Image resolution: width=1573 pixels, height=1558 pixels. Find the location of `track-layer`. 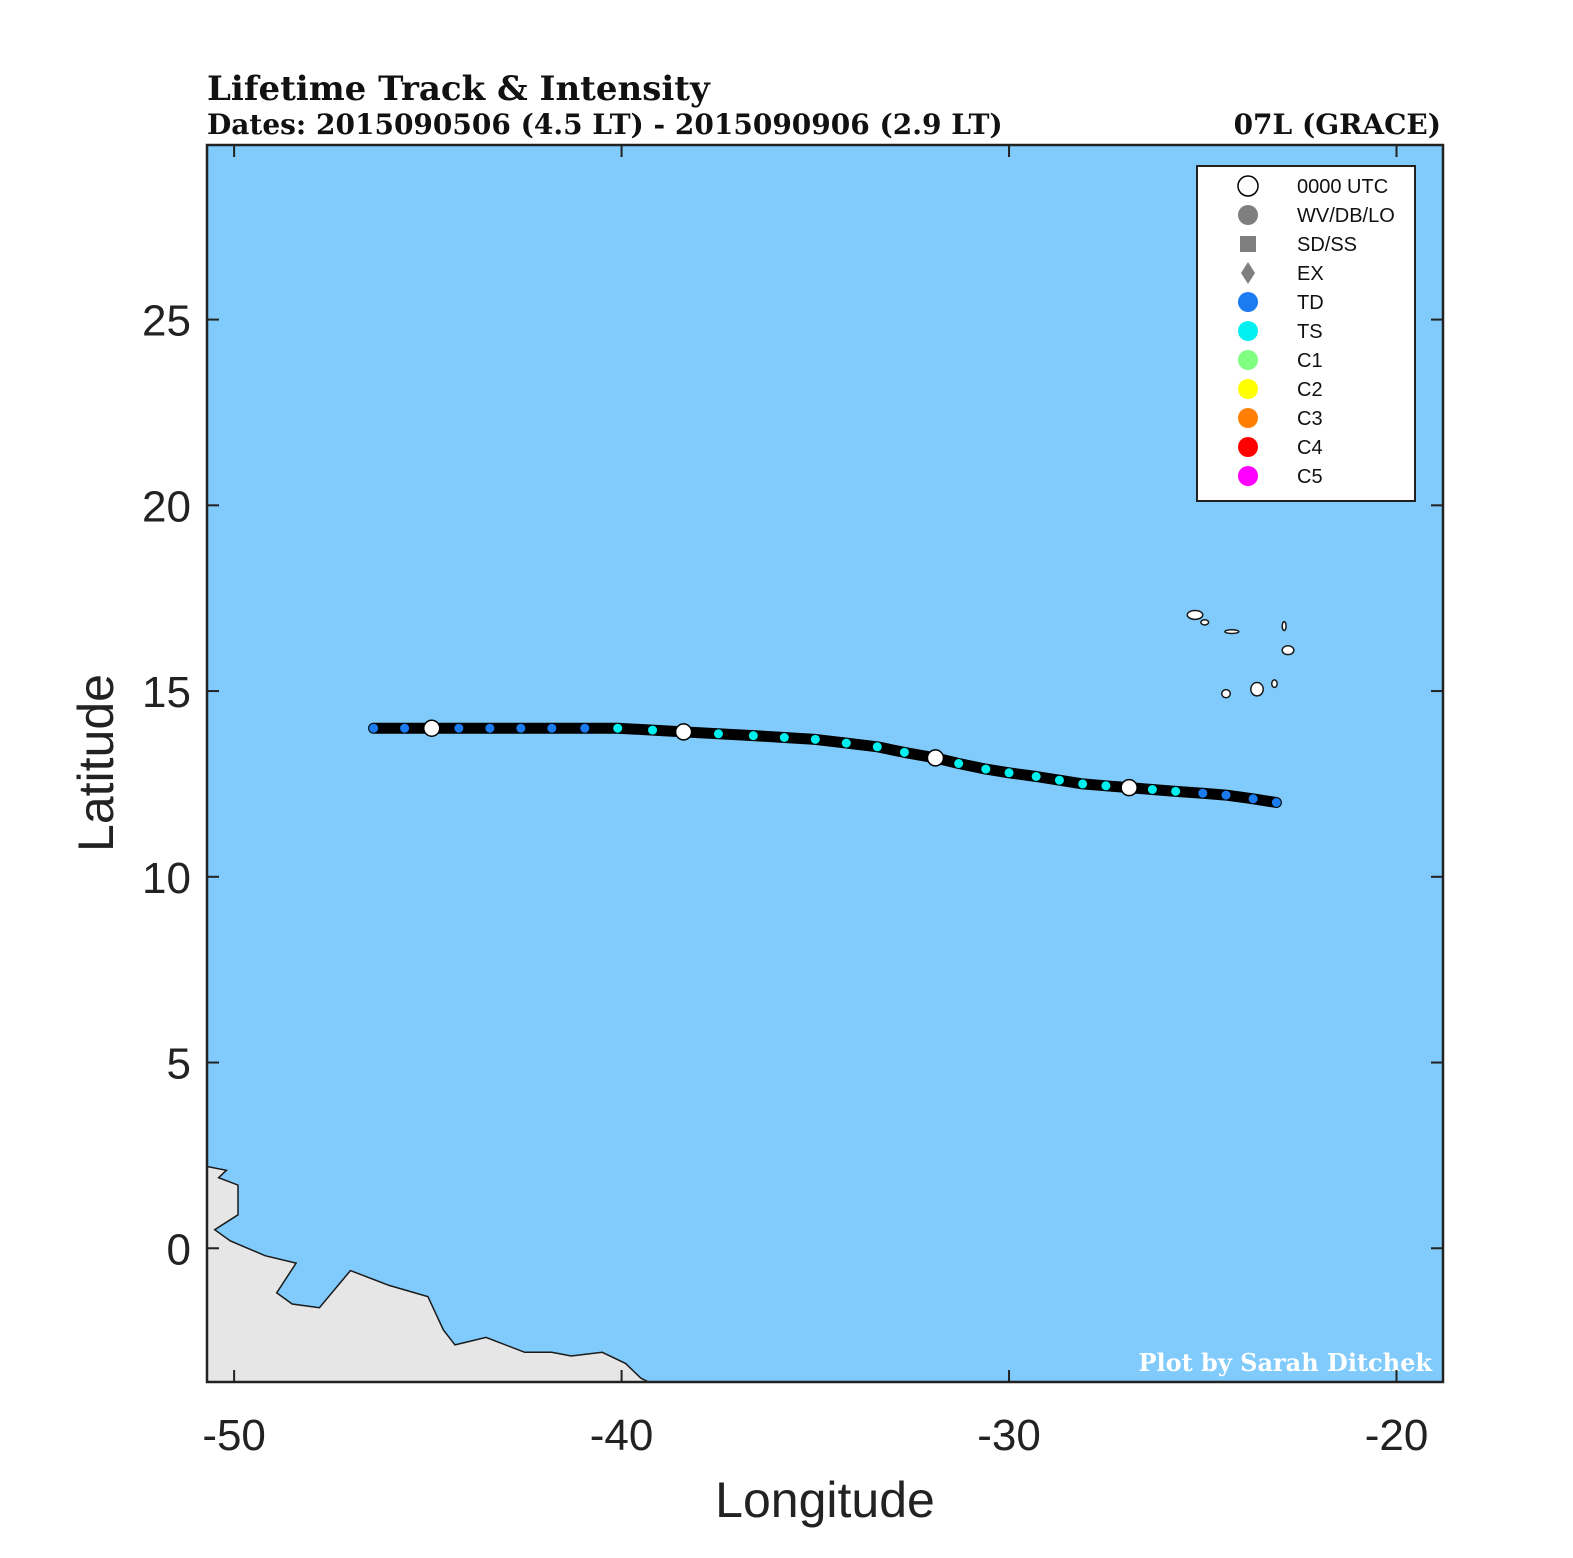

track-layer is located at coordinates (825, 763).